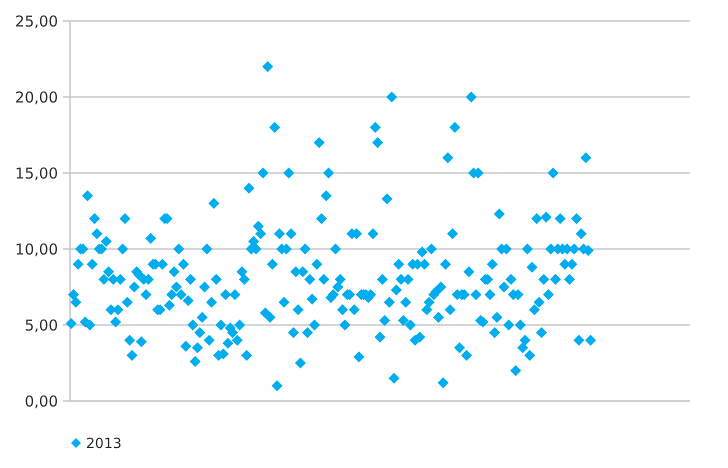  What do you see at coordinates (41, 401) in the screenshot?
I see `y-tick-label: 0,00` at bounding box center [41, 401].